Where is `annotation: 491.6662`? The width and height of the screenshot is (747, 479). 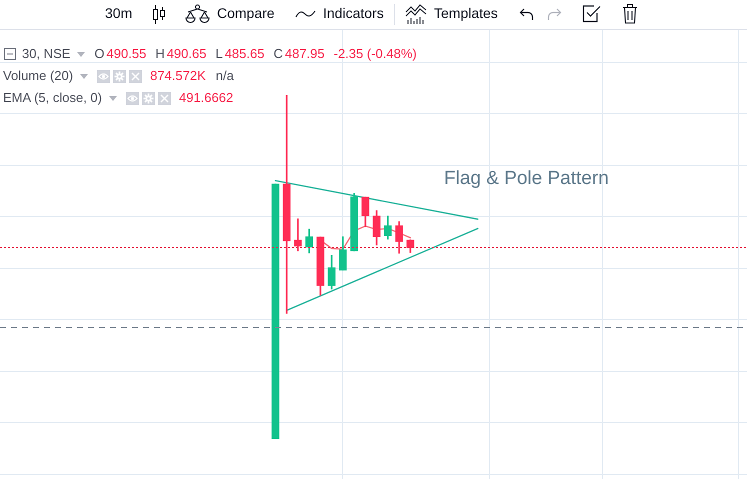
annotation: 491.6662 is located at coordinates (206, 98).